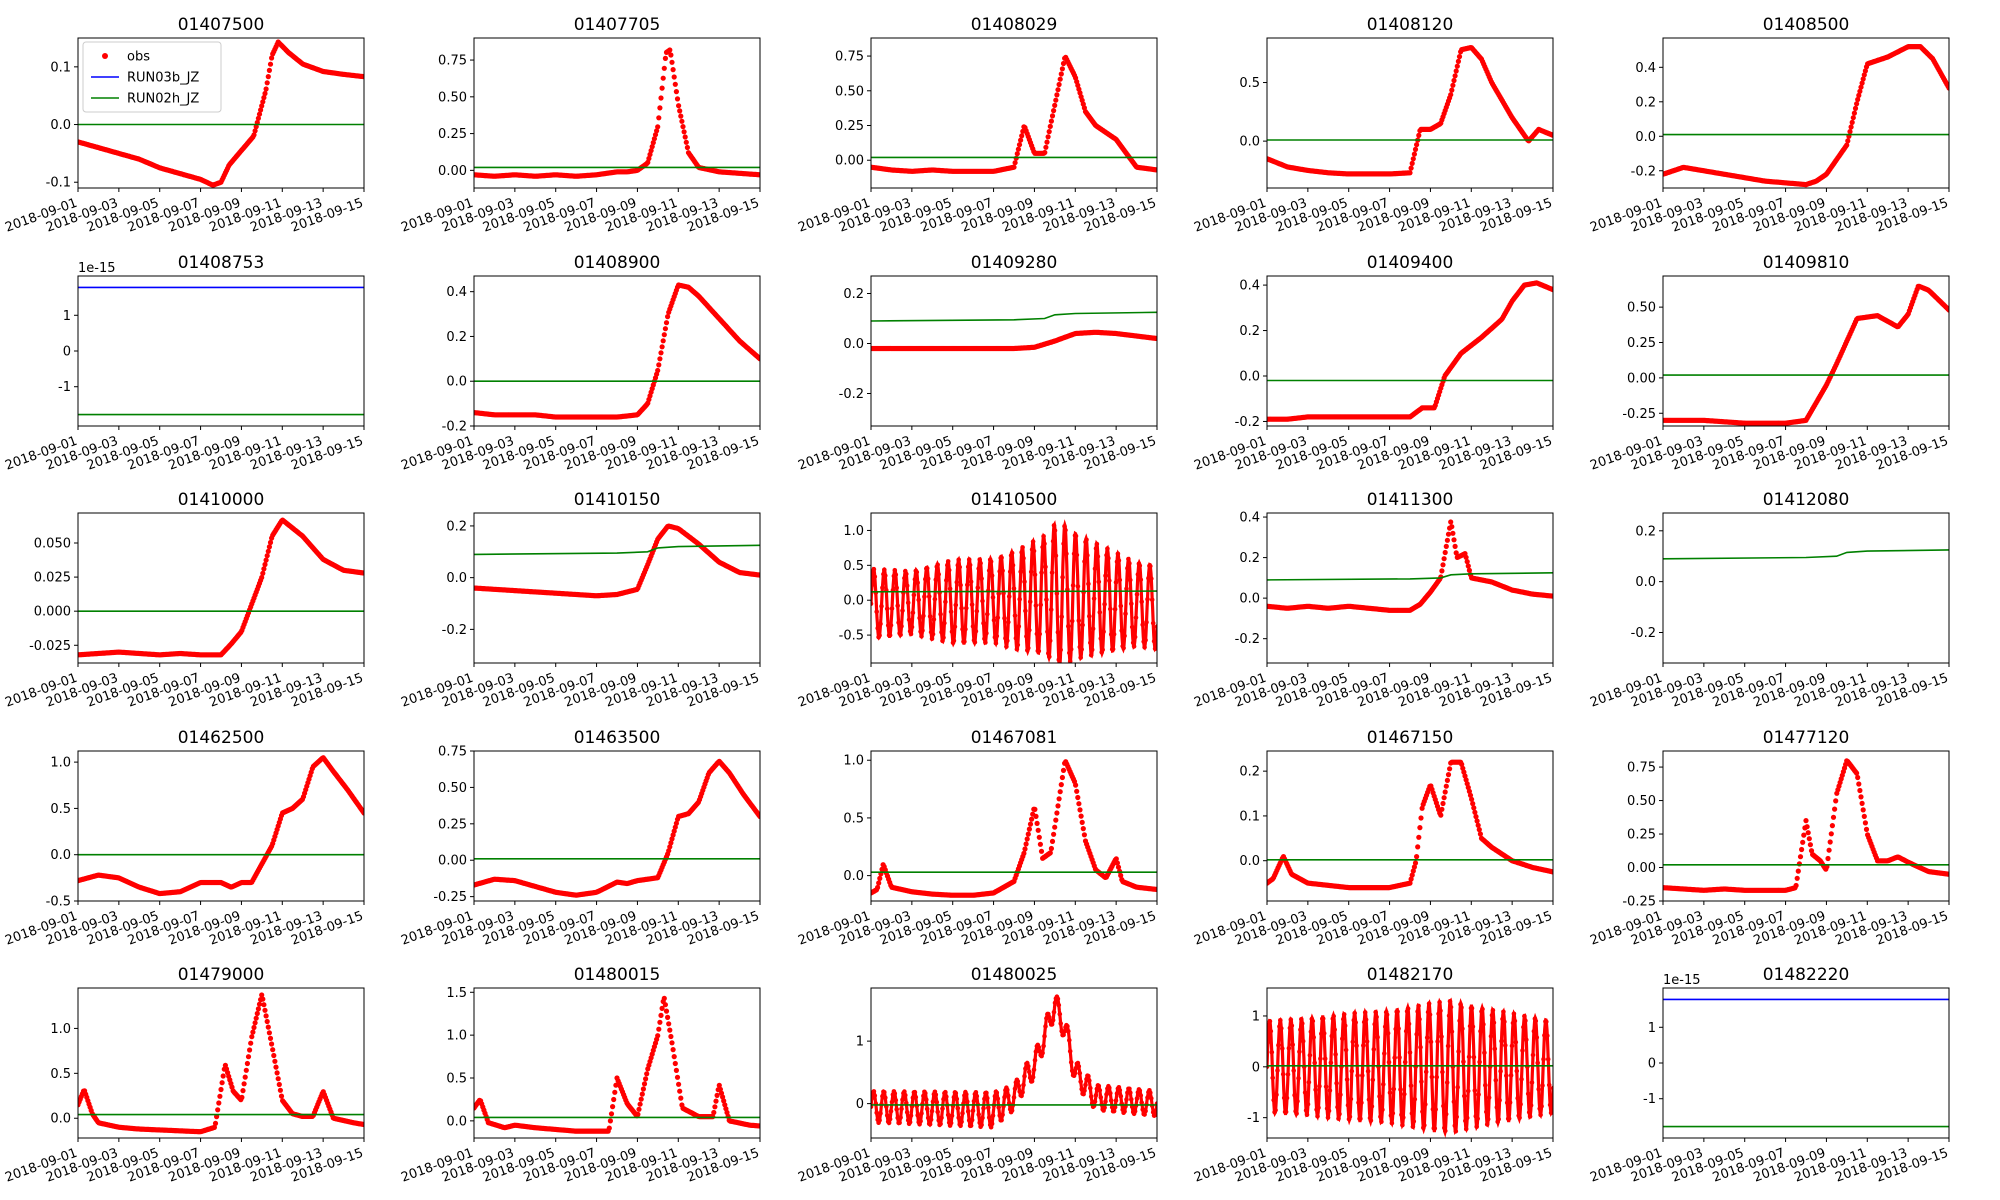 The height and width of the screenshot is (1200, 2000). I want to click on ytick-label: 1.0, so click(853, 761).